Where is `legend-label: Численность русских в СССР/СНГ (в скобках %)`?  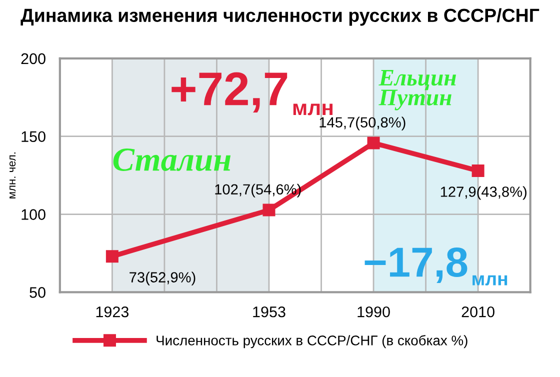
legend-label: Численность русских в СССР/СНГ (в скобках %) is located at coordinates (312, 341).